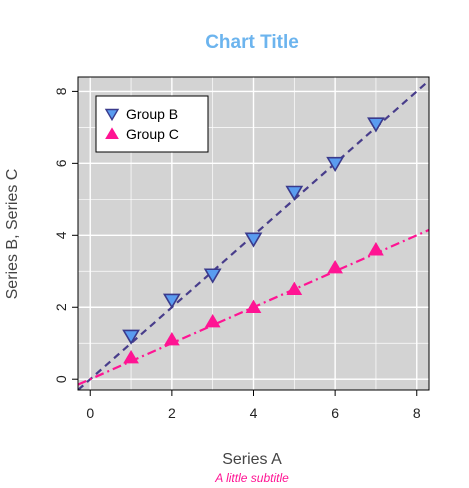 The width and height of the screenshot is (469, 488). Describe the element at coordinates (252, 42) in the screenshot. I see `chart-title: Chart Title` at that location.